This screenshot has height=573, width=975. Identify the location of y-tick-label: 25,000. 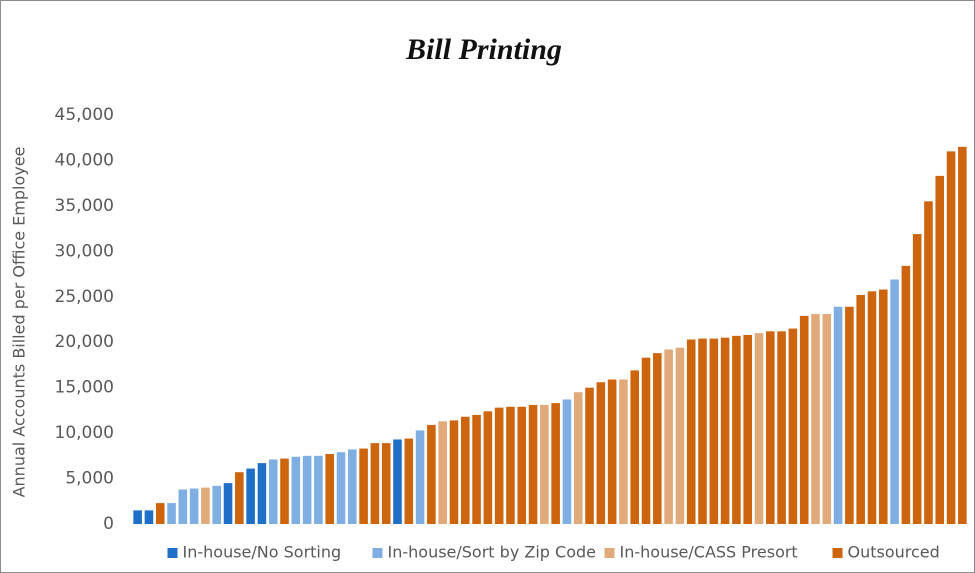
(84, 297).